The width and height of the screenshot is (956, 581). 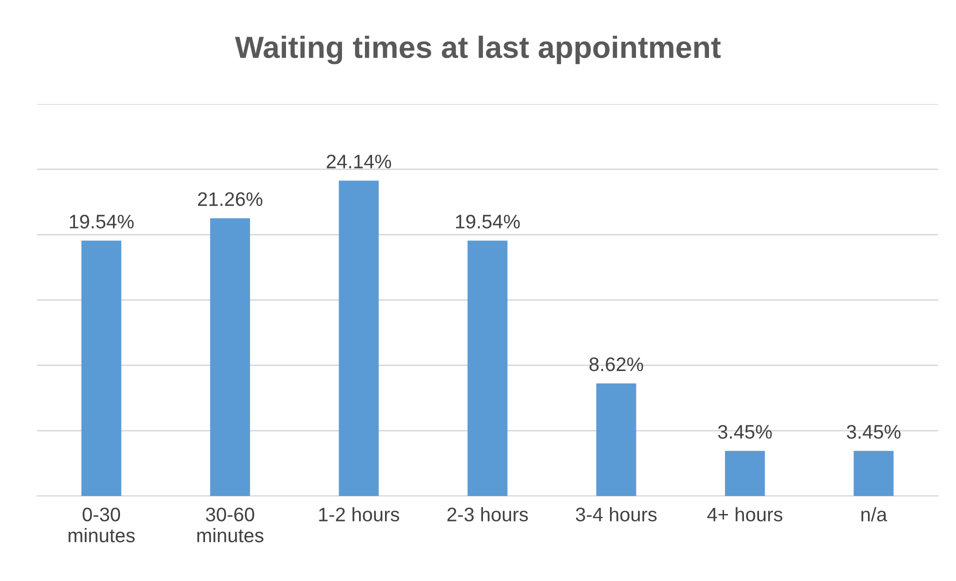 What do you see at coordinates (101, 525) in the screenshot?
I see `x-tick-label: 0-30 minutes` at bounding box center [101, 525].